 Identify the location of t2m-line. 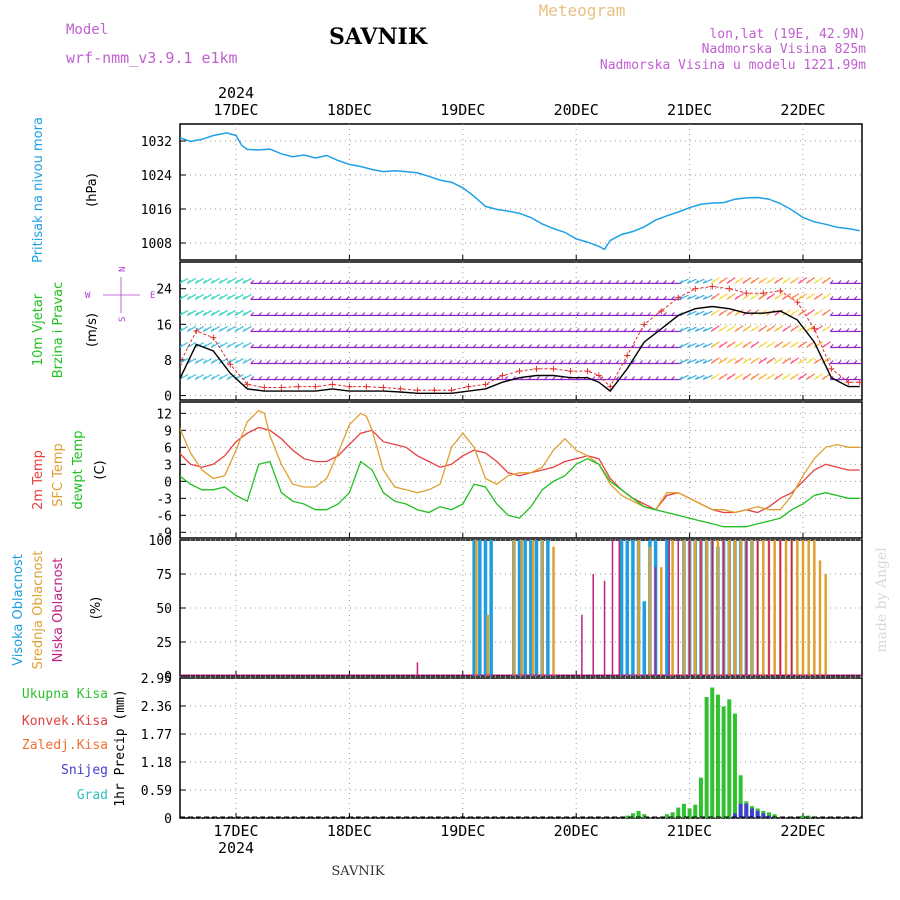
(520, 470).